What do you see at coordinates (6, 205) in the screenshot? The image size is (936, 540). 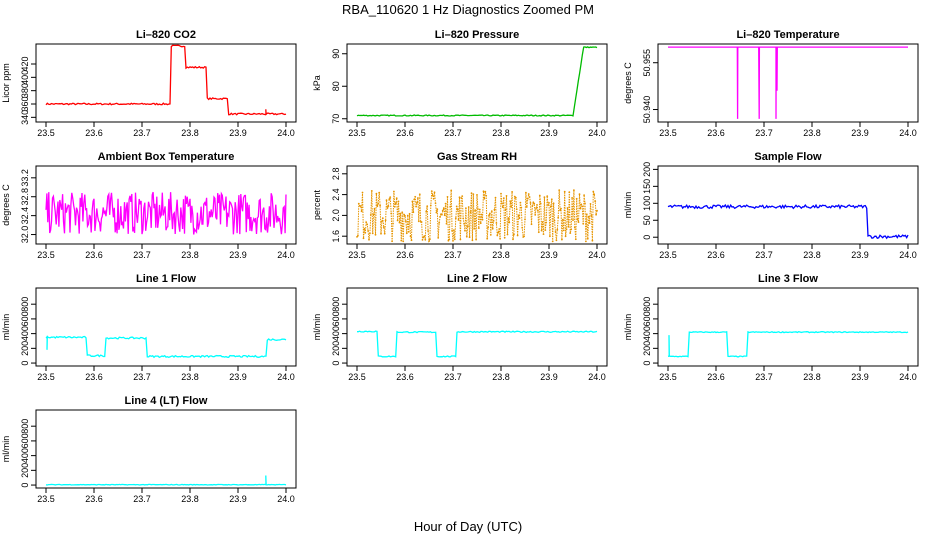 I see `y-axis-label: degrees C` at bounding box center [6, 205].